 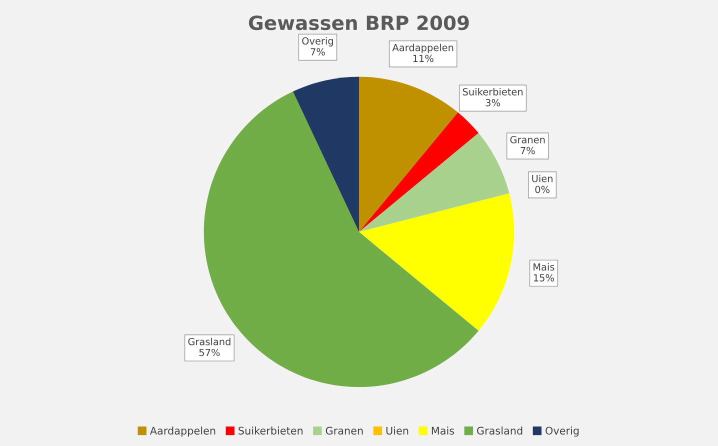 I want to click on slice-label: Granen, so click(x=527, y=140).